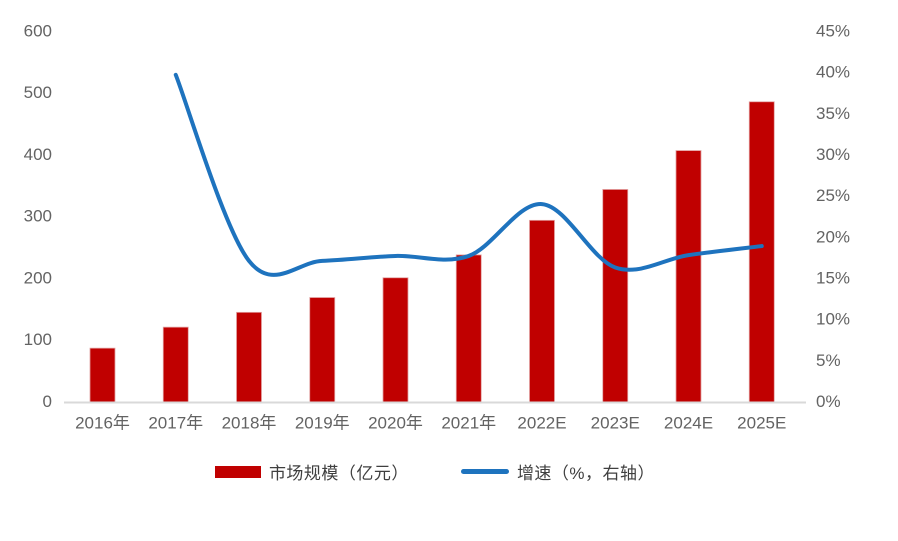 The width and height of the screenshot is (898, 541). What do you see at coordinates (833, 195) in the screenshot?
I see `right-axis-tick-label: 25%` at bounding box center [833, 195].